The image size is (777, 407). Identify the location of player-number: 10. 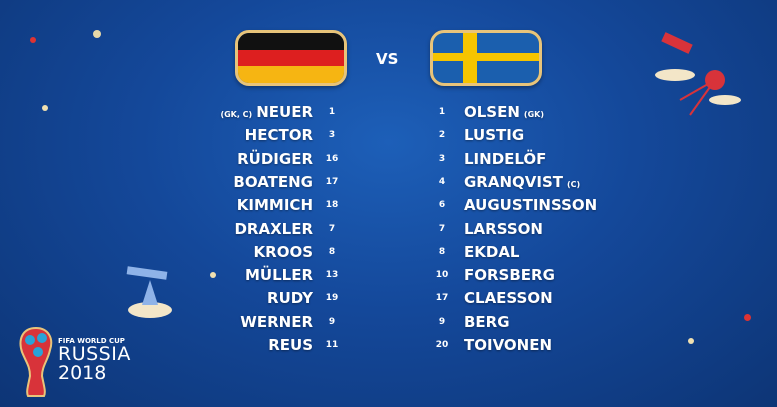
(442, 275).